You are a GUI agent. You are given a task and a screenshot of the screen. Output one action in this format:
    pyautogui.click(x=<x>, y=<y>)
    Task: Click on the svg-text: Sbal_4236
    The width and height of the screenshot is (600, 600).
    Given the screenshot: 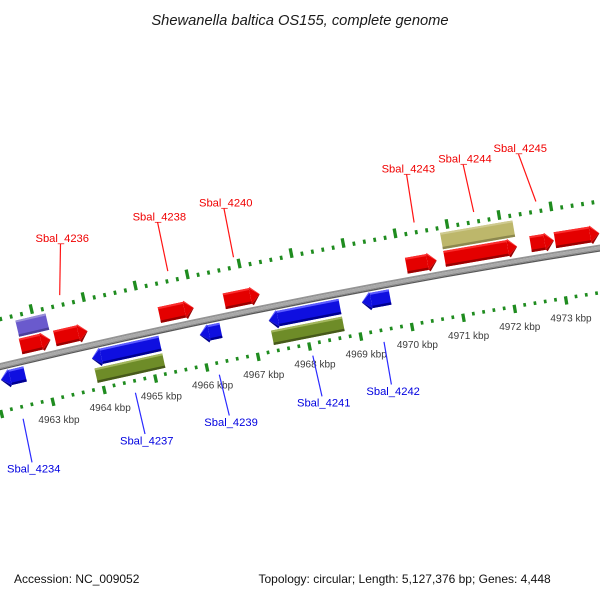 What is the action you would take?
    pyautogui.click(x=63, y=239)
    